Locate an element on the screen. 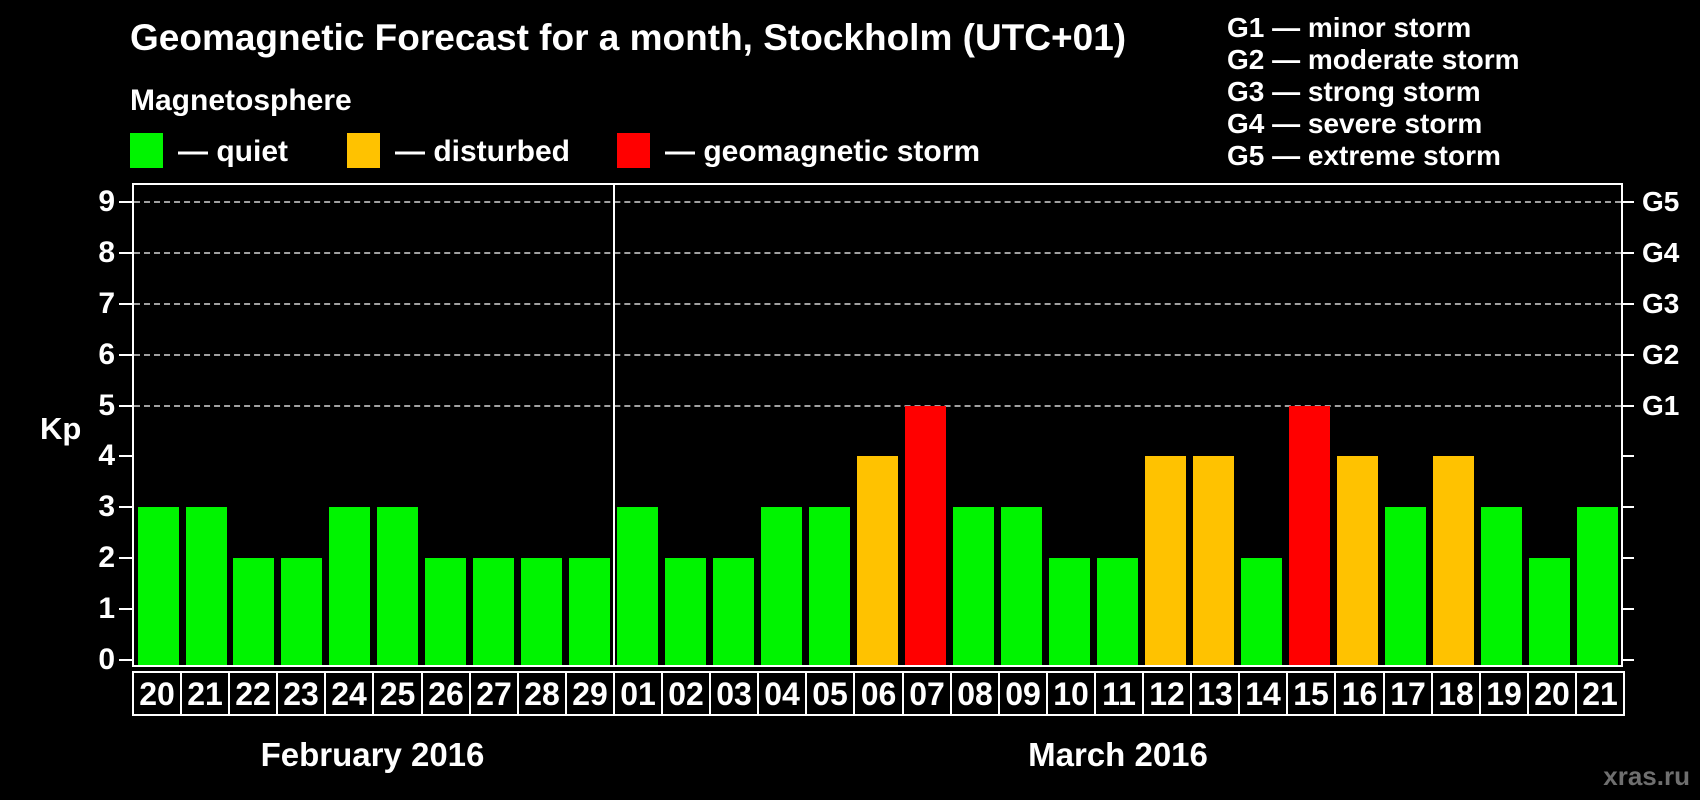 The width and height of the screenshot is (1700, 800). date-label: 26 is located at coordinates (446, 693).